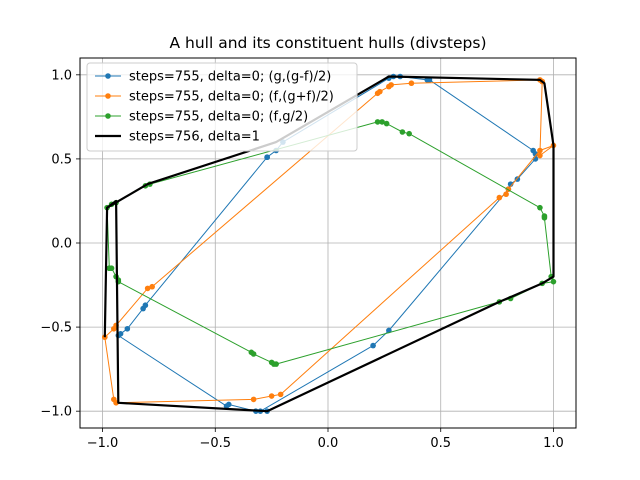 This screenshot has height=480, width=640. I want to click on legend-label: steps=755, delta=0; (g,(g-f)/2), so click(230, 77).